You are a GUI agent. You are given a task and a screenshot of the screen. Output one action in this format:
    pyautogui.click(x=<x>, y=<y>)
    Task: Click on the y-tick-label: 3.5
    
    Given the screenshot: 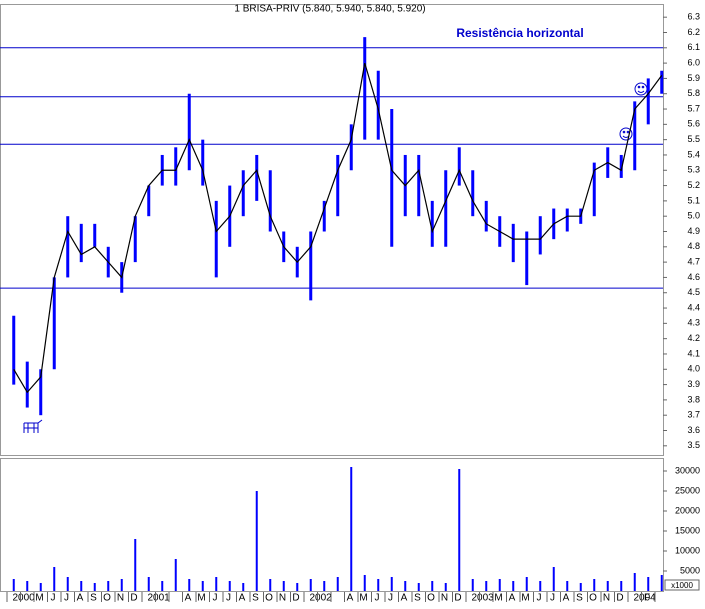 What is the action you would take?
    pyautogui.click(x=693, y=445)
    